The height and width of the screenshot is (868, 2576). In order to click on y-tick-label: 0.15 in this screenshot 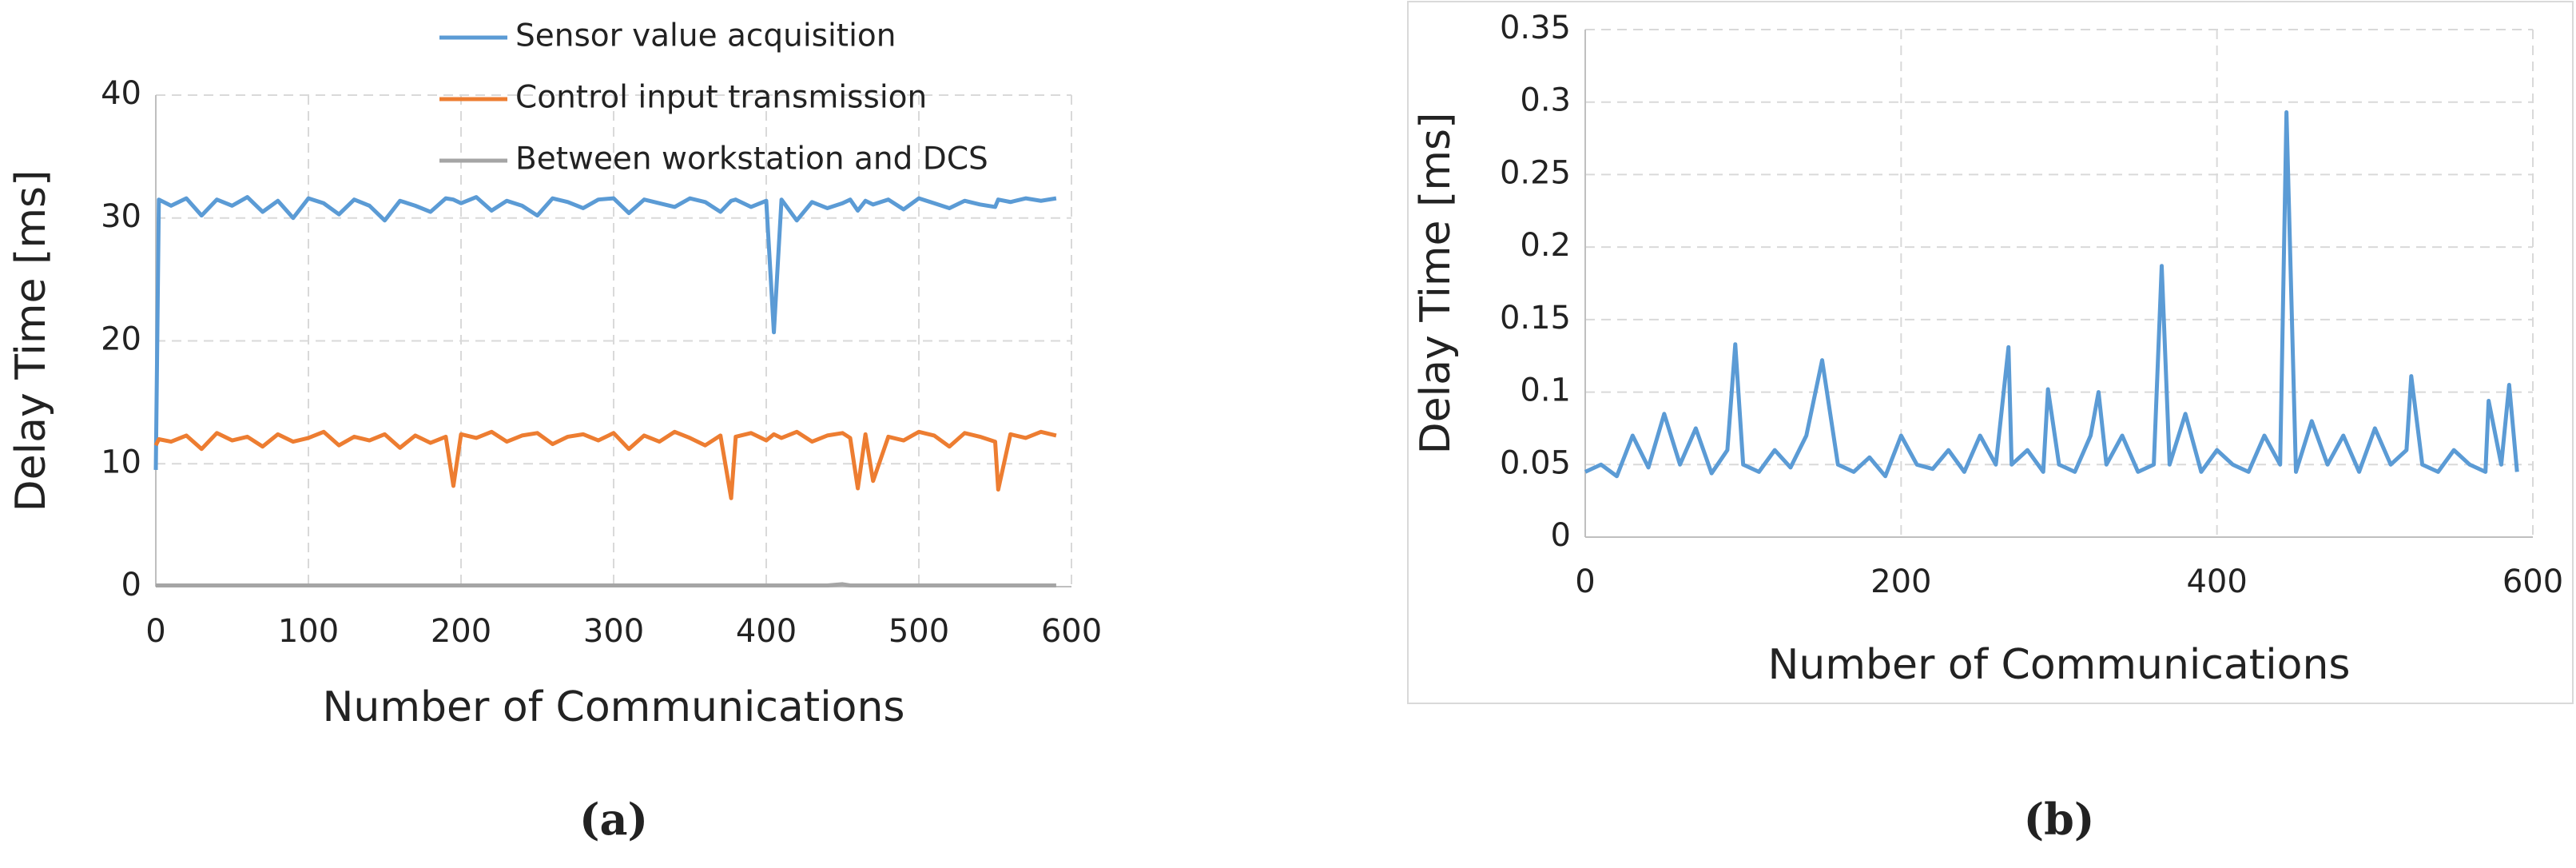, I will do `click(1535, 318)`.